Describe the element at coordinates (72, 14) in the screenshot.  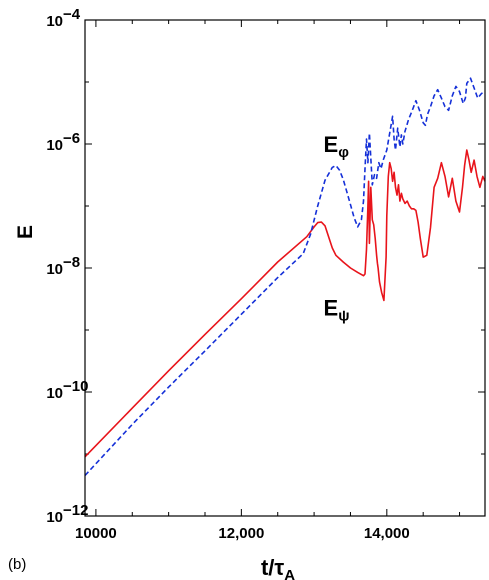
I see `y-tick-exponent-4: −4` at that location.